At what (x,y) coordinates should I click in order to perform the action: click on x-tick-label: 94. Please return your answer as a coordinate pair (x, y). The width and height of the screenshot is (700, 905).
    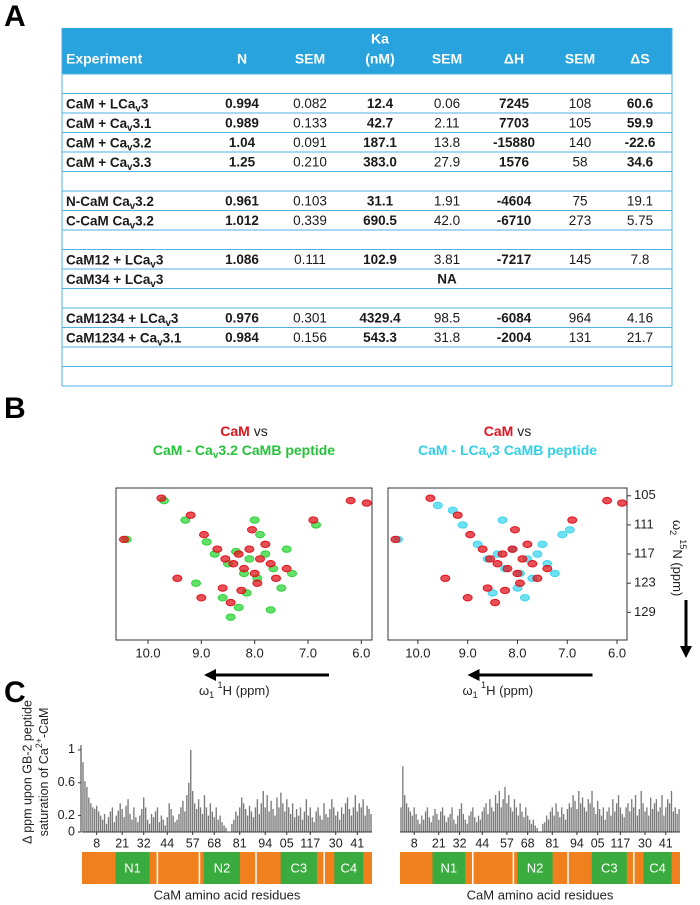
    Looking at the image, I should click on (577, 843).